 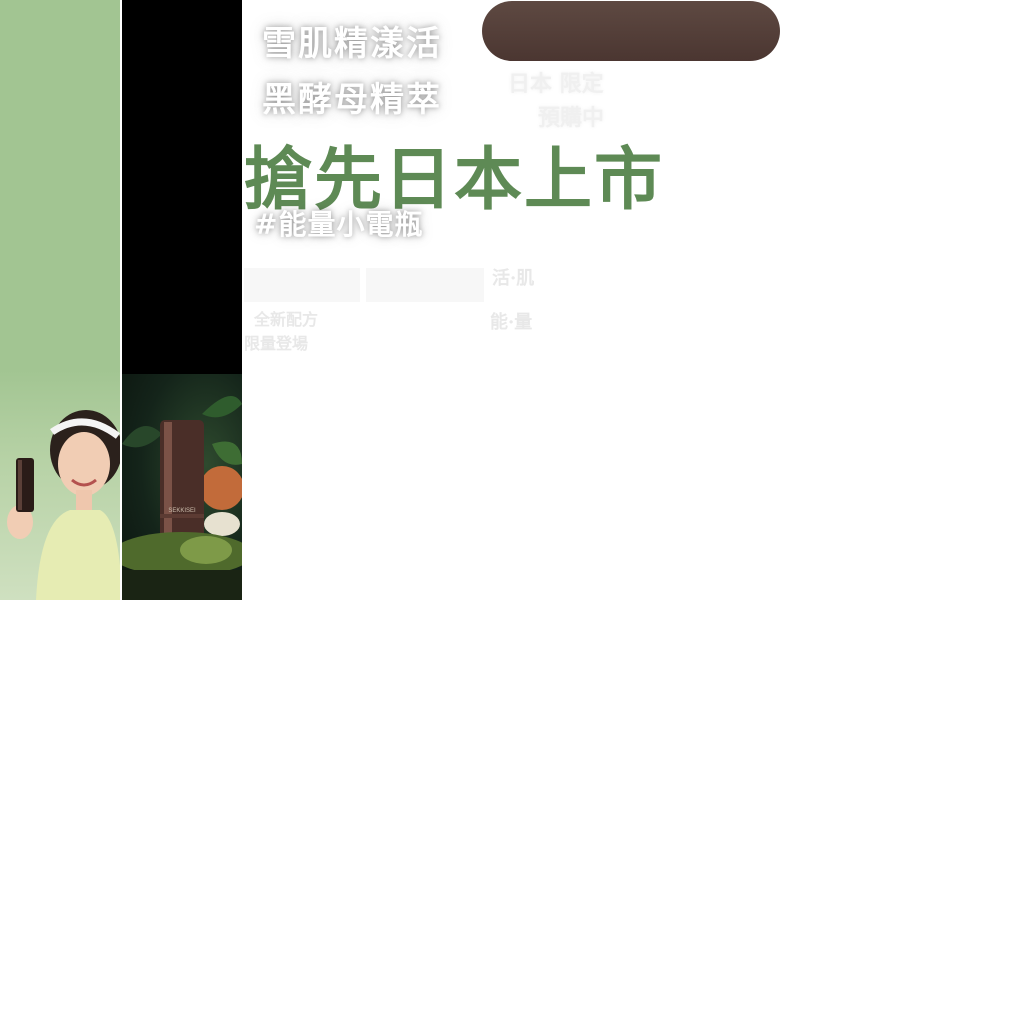 What do you see at coordinates (60, 485) in the screenshot?
I see `model-photo` at bounding box center [60, 485].